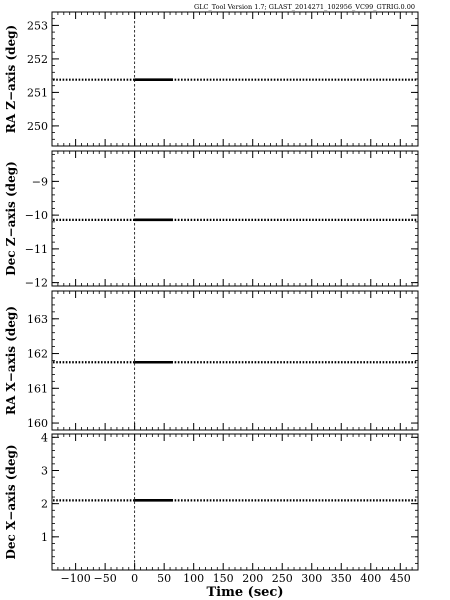 This screenshot has width=450, height=600. Describe the element at coordinates (36, 283) in the screenshot. I see `y-tick-label: −12` at that location.